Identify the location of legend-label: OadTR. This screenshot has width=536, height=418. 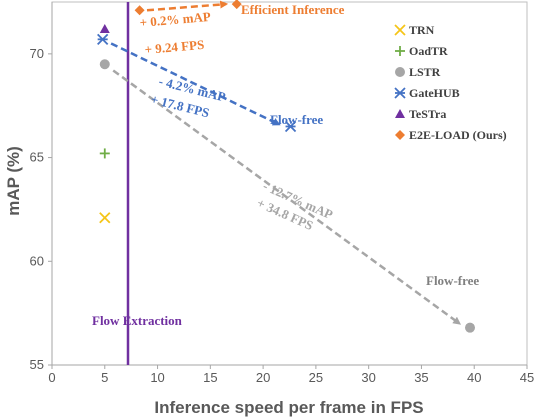
(428, 51).